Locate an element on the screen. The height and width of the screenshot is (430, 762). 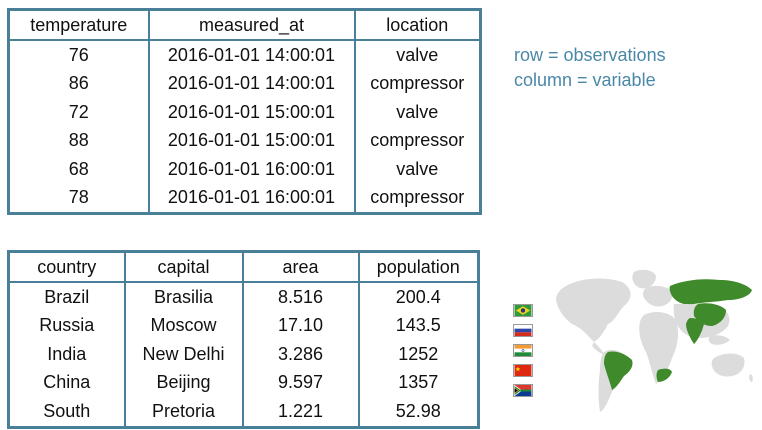
note-line-columns: column = variable is located at coordinates (585, 80).